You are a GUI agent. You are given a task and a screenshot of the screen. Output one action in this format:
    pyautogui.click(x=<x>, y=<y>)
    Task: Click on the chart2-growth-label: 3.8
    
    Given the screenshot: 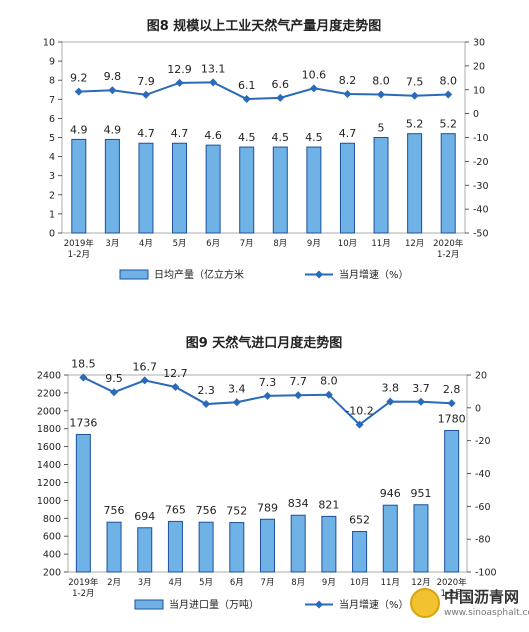 What is the action you would take?
    pyautogui.click(x=391, y=388)
    